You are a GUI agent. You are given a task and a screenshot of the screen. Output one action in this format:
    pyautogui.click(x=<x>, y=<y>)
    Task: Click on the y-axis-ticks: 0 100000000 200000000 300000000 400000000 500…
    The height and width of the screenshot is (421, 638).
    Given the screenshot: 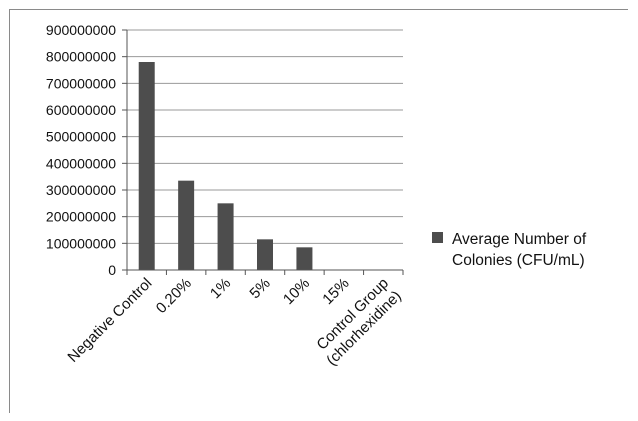 What is the action you would take?
    pyautogui.click(x=86, y=150)
    